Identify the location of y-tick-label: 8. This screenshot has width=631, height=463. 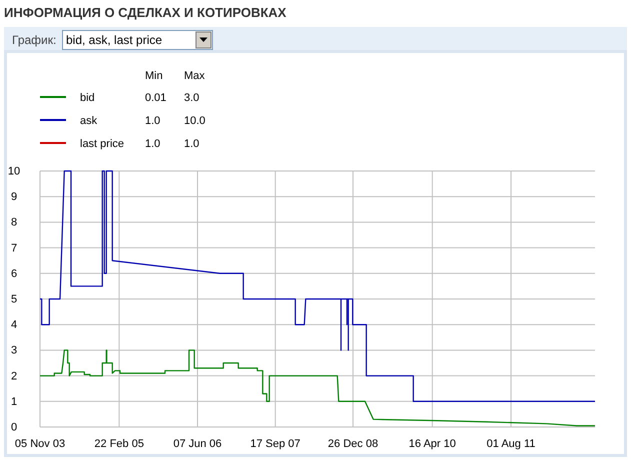
(14, 222).